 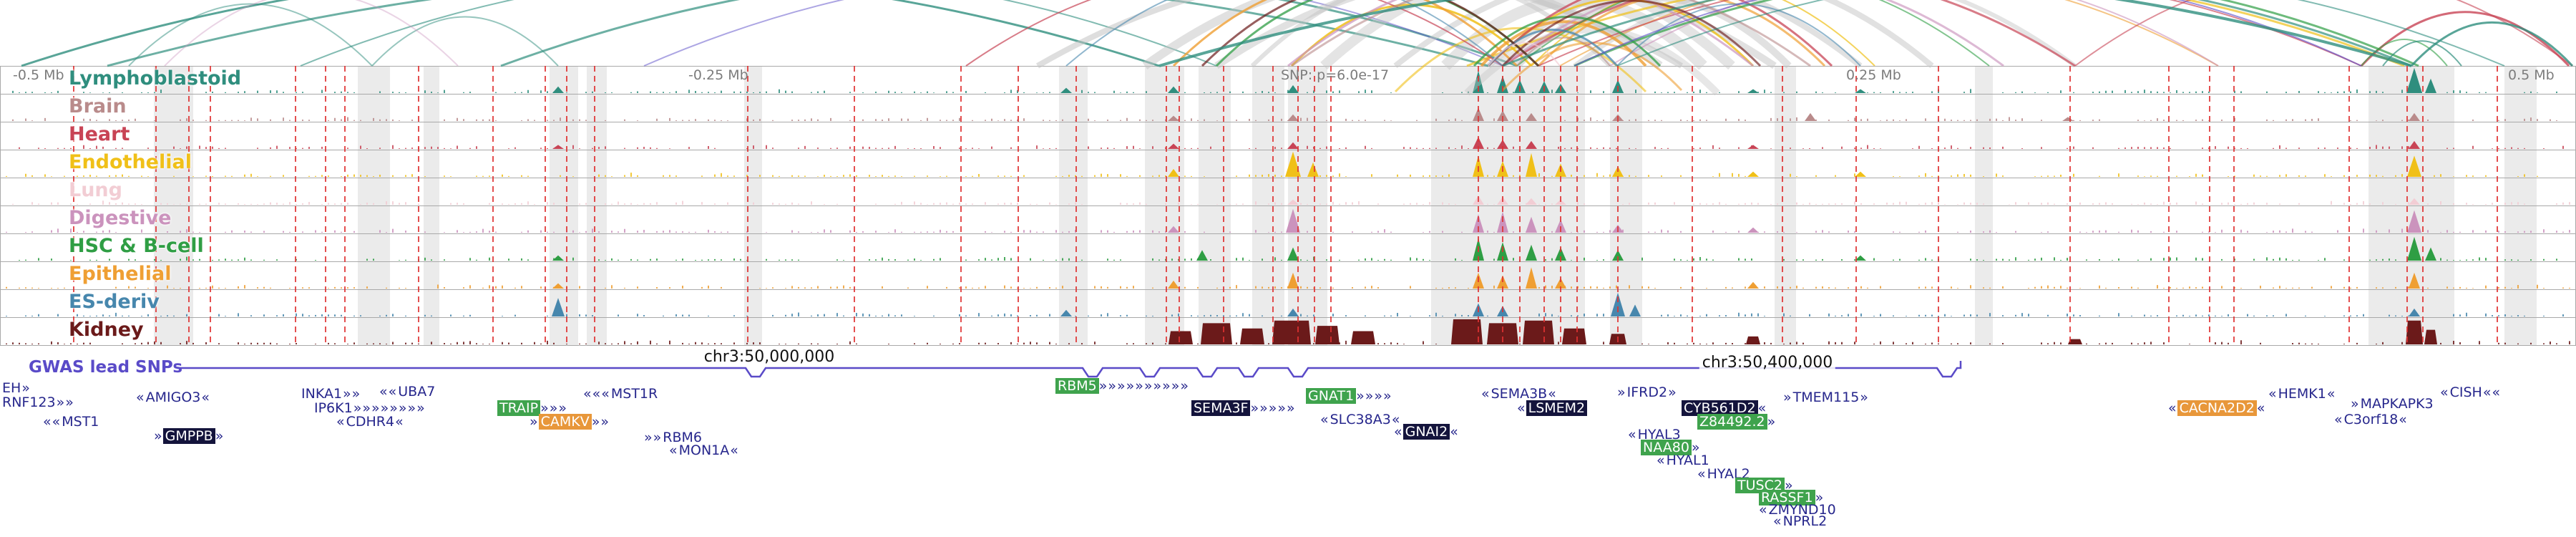 What do you see at coordinates (1659, 434) in the screenshot?
I see `gene-name: HYAL3` at bounding box center [1659, 434].